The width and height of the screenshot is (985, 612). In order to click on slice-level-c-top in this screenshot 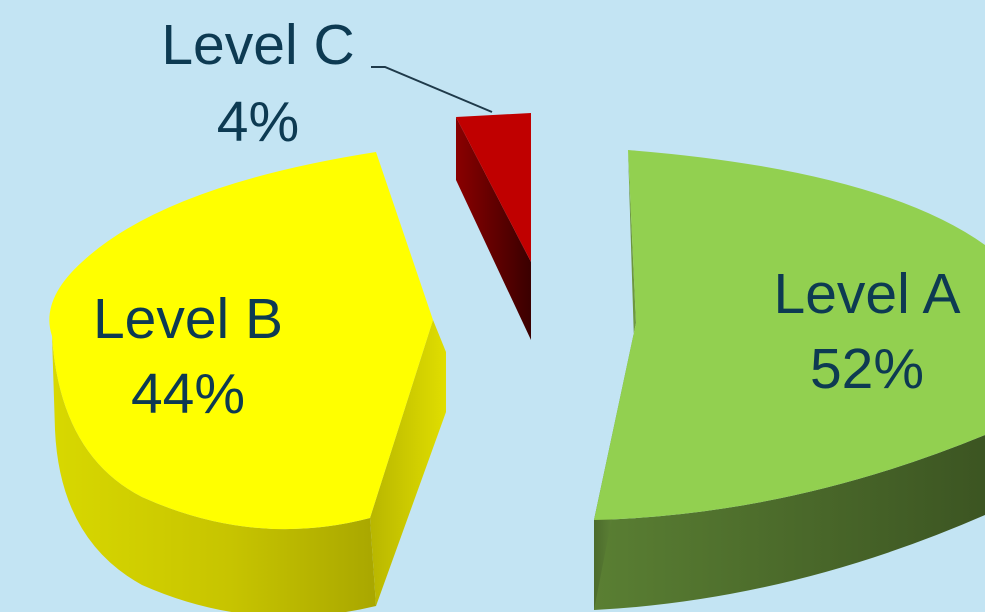, I will do `click(493, 187)`.